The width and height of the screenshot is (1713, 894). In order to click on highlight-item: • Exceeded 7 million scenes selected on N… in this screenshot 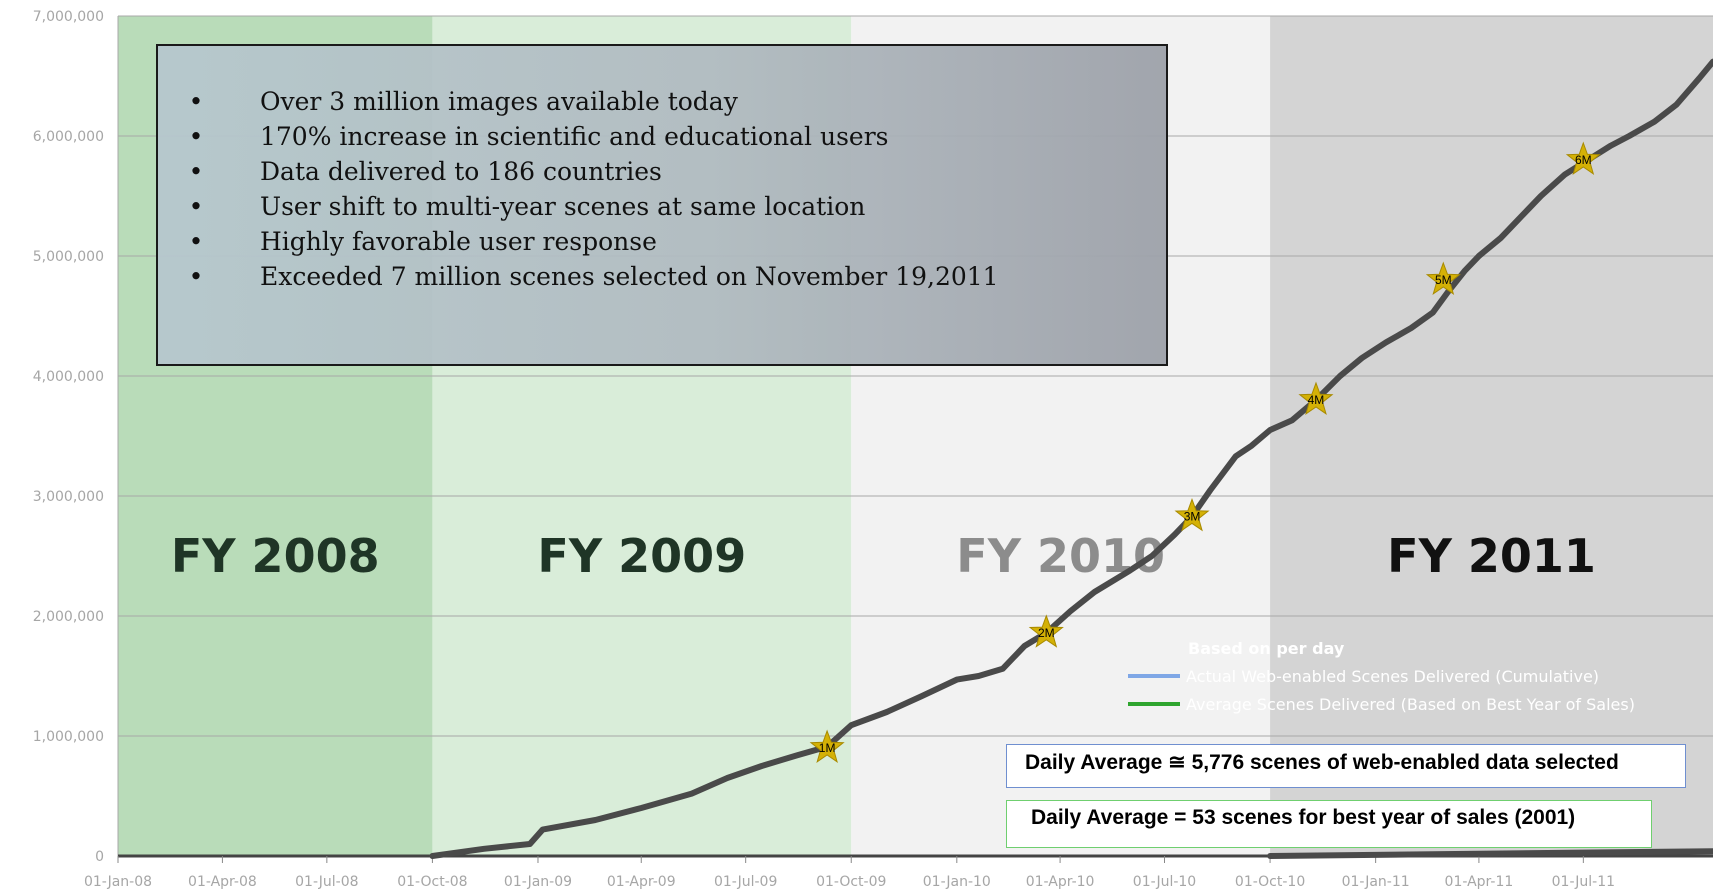, I will do `click(676, 276)`.